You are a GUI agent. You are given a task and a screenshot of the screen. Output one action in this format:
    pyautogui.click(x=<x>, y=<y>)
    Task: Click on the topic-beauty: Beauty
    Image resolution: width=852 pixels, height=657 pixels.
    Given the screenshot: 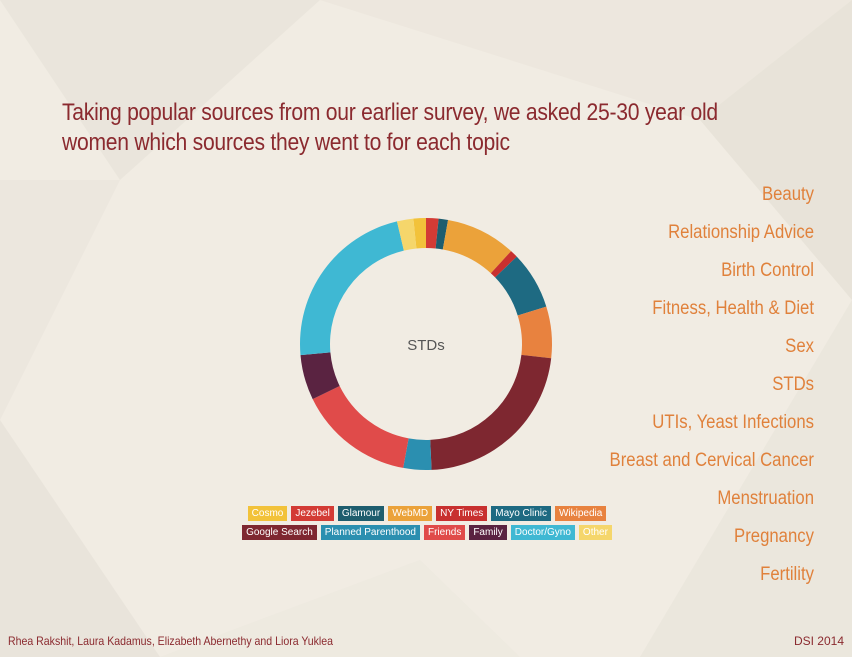 What is the action you would take?
    pyautogui.click(x=787, y=194)
    